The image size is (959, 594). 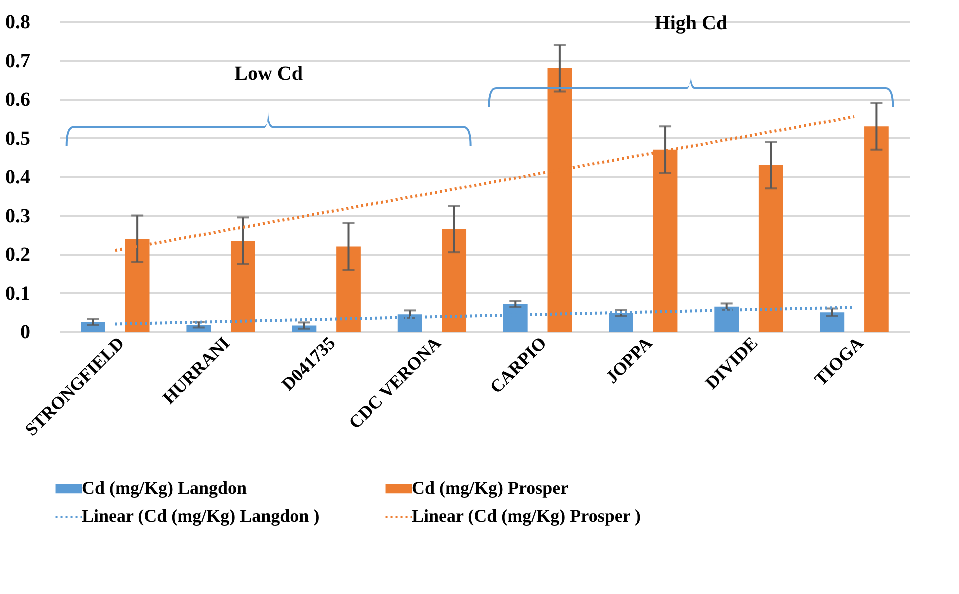 I want to click on legend-label: Cd (mg/Kg) Langdon, so click(x=165, y=488).